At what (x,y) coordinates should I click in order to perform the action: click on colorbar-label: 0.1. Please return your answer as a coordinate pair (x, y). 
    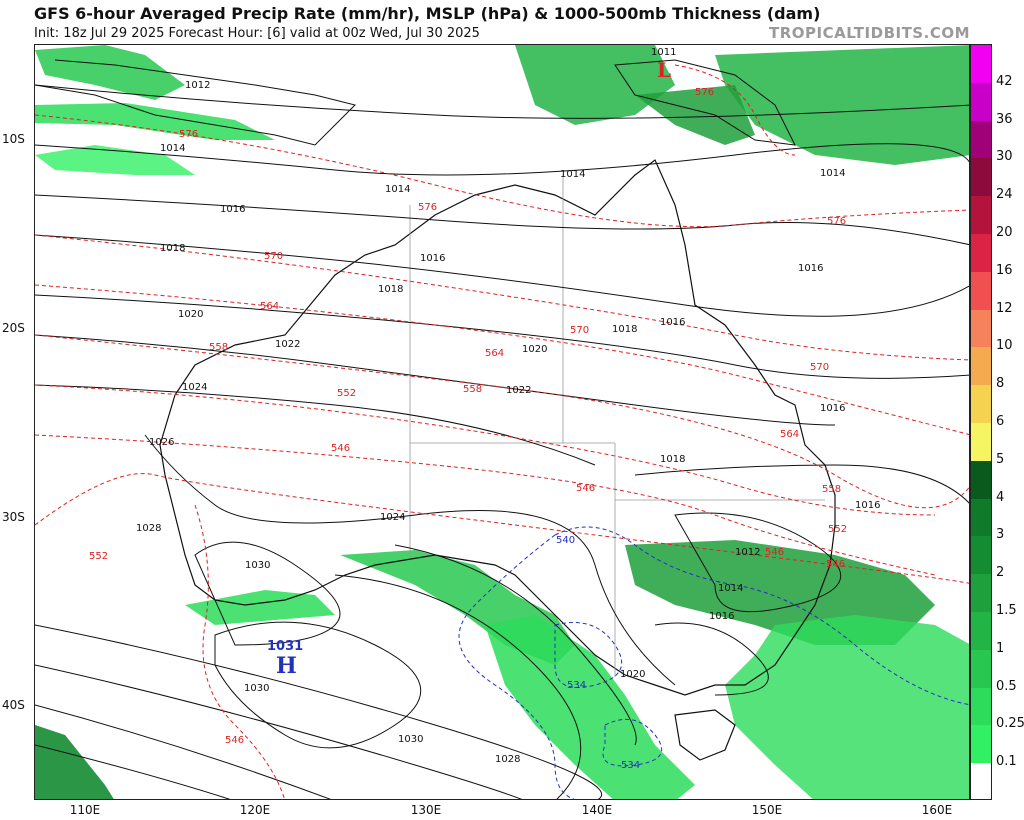
    Looking at the image, I should click on (1006, 762).